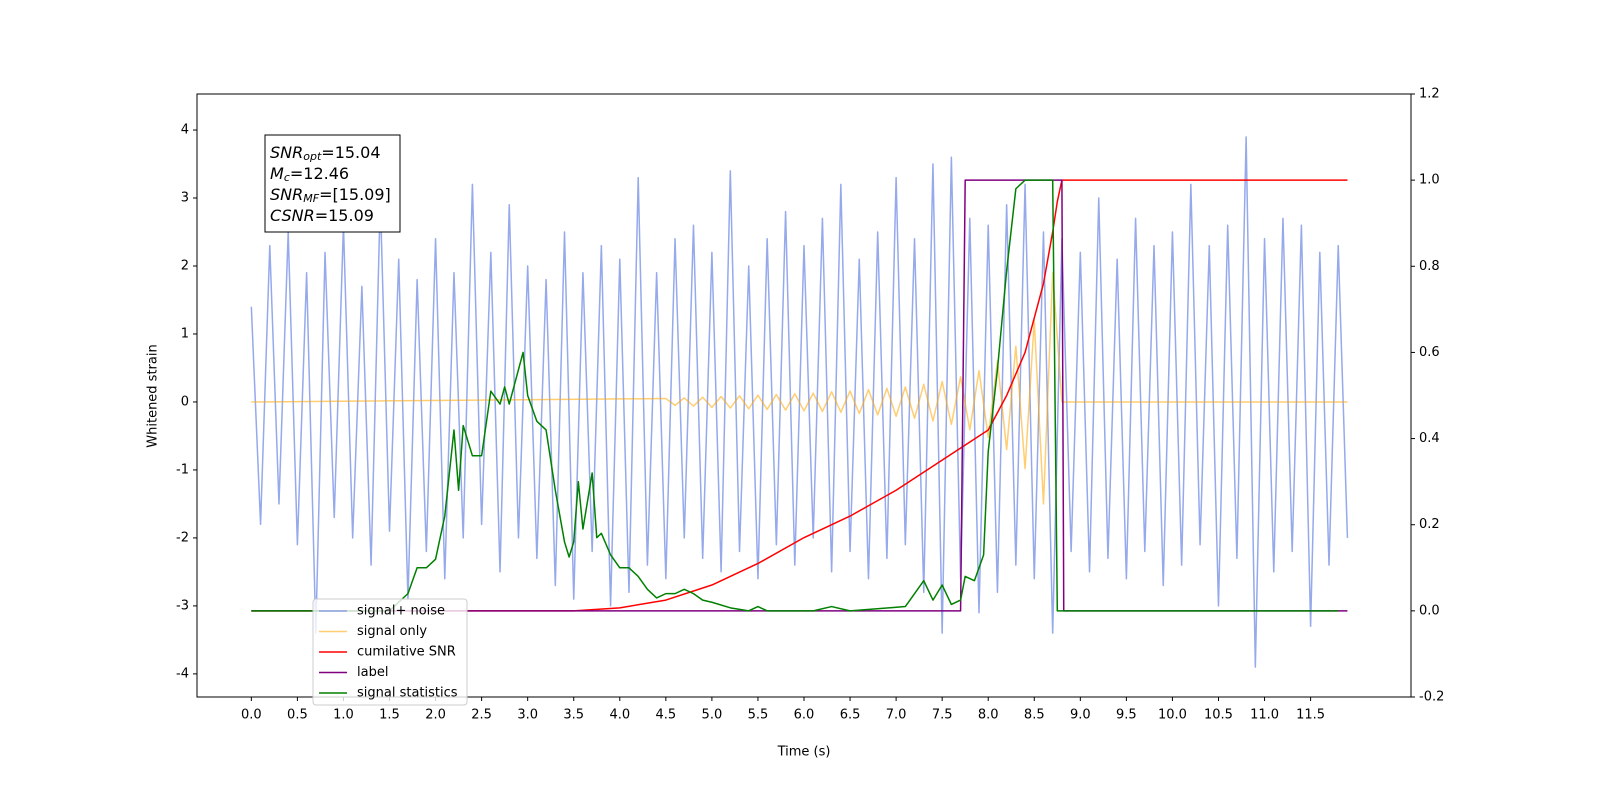  Describe the element at coordinates (277, 173) in the screenshot. I see `annotation-symbol: M` at that location.